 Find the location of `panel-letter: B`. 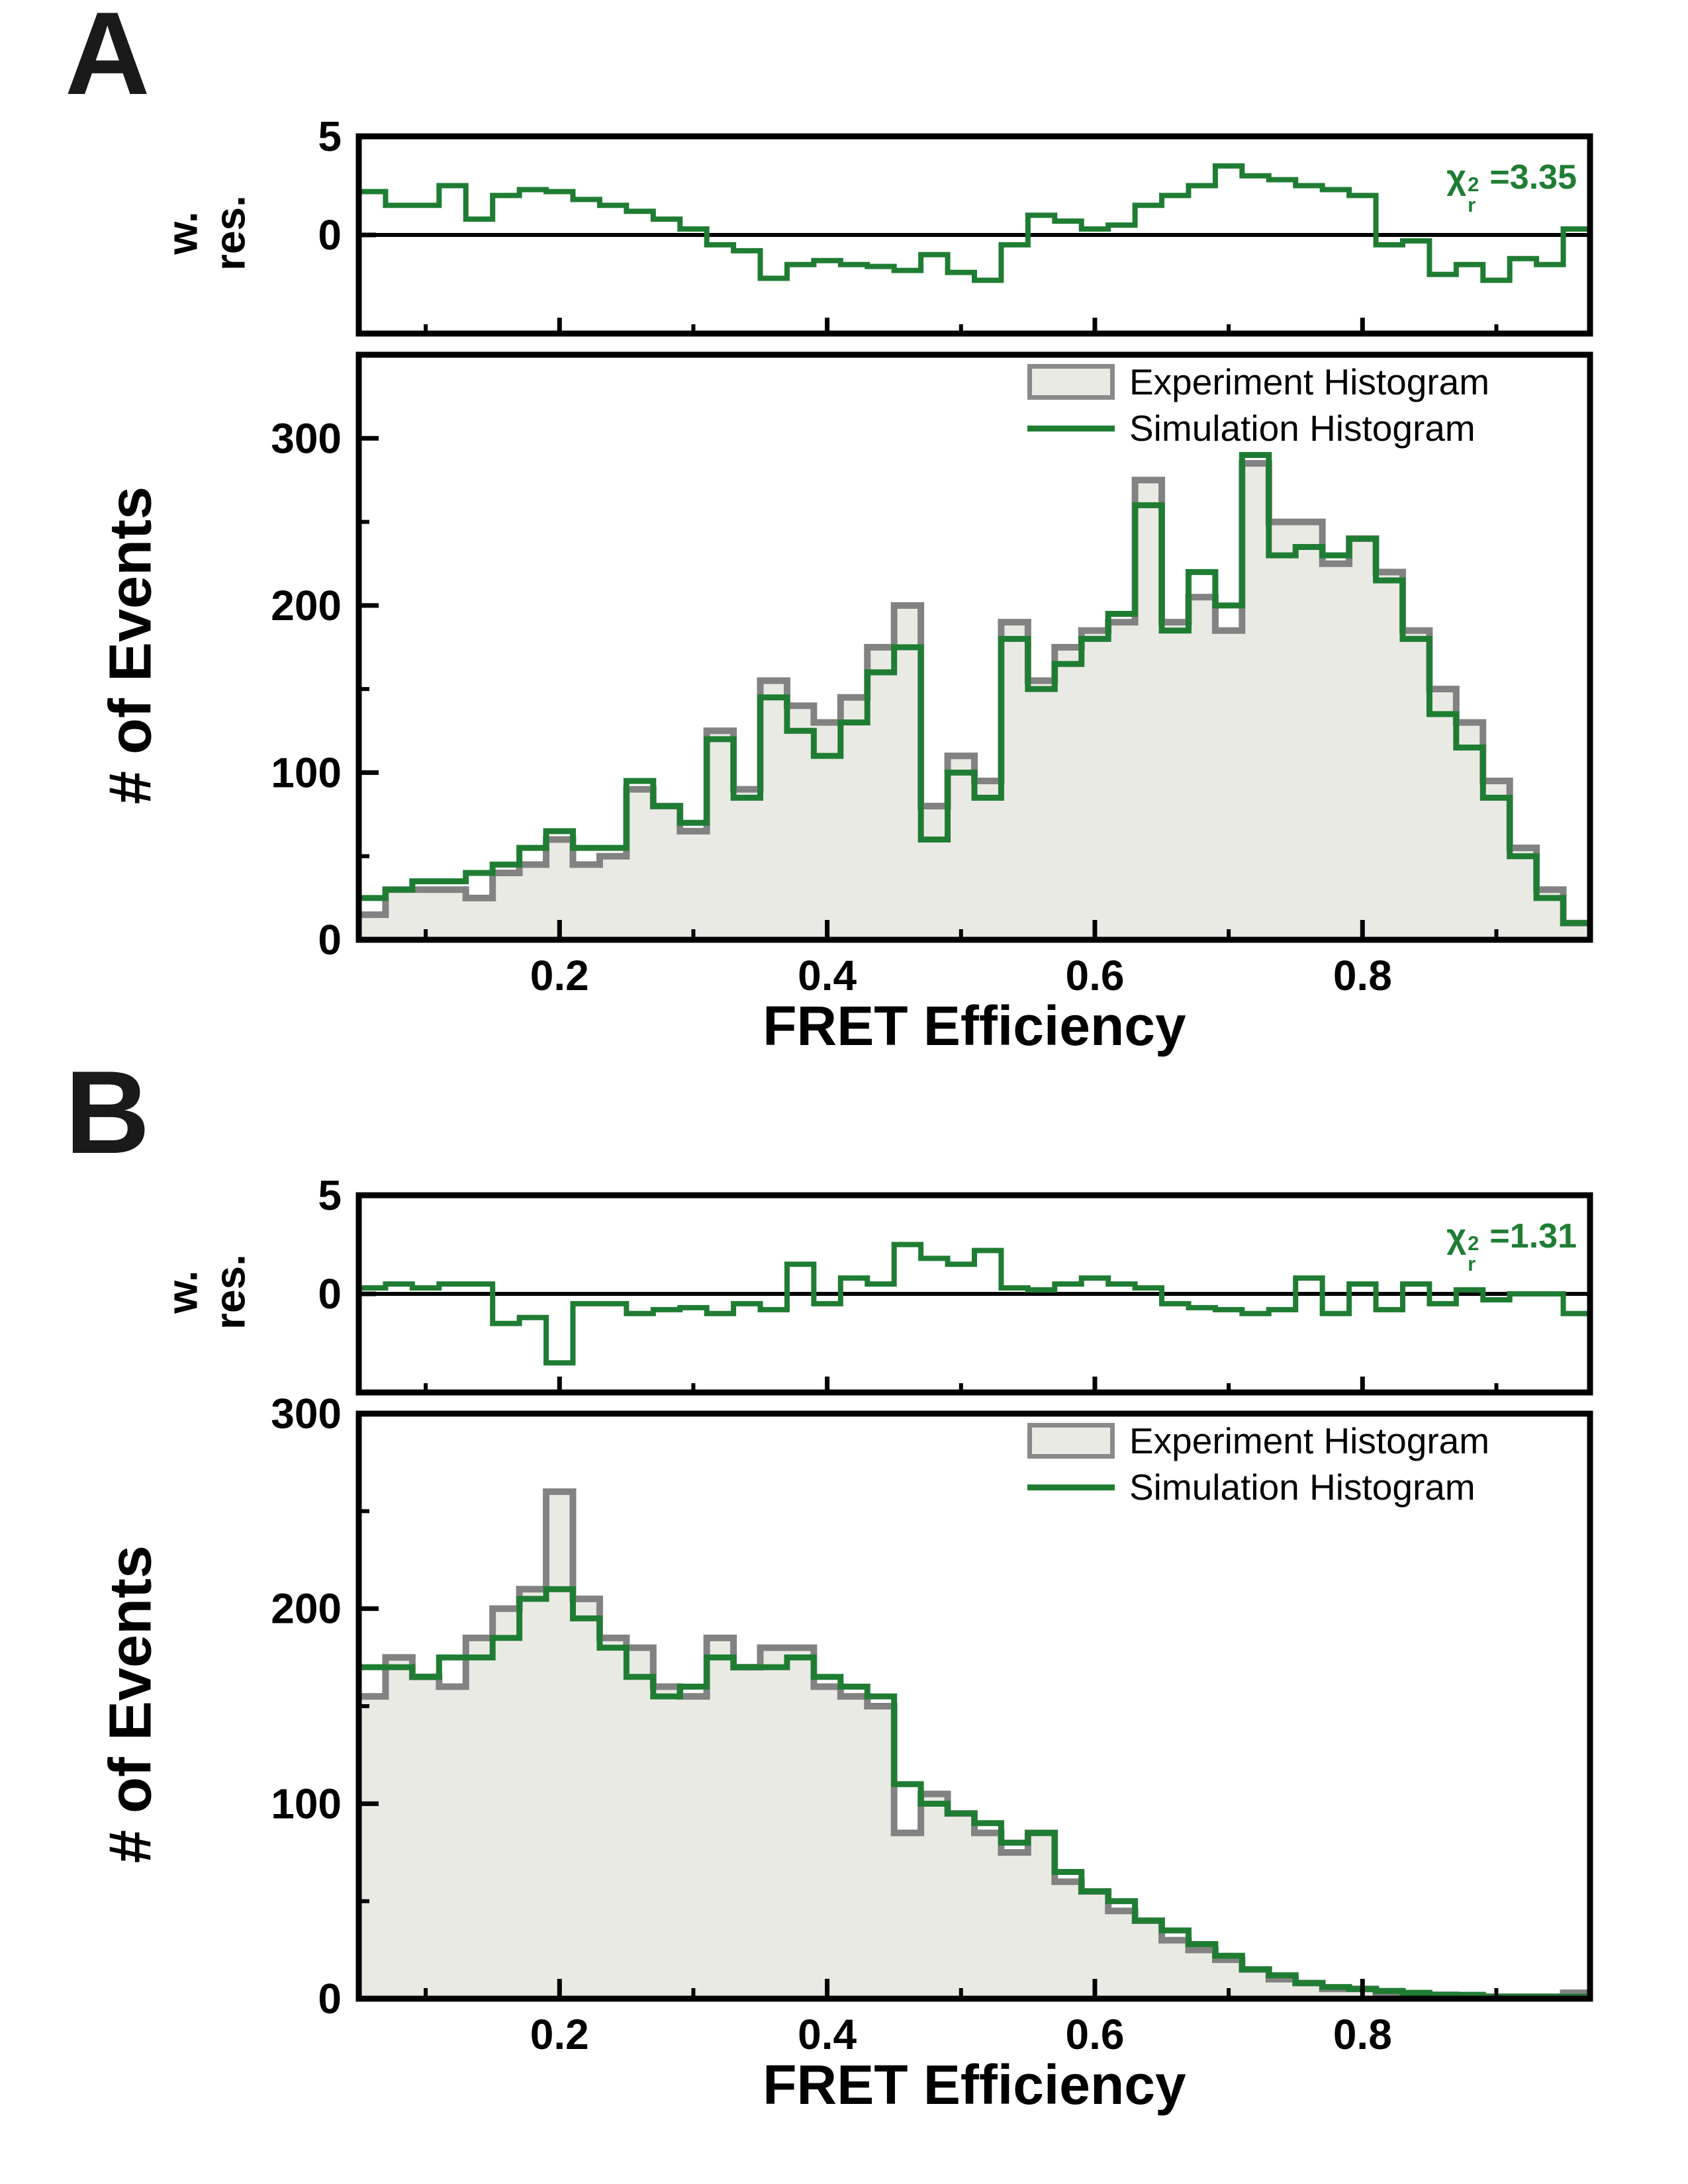

panel-letter: B is located at coordinates (107, 1112).